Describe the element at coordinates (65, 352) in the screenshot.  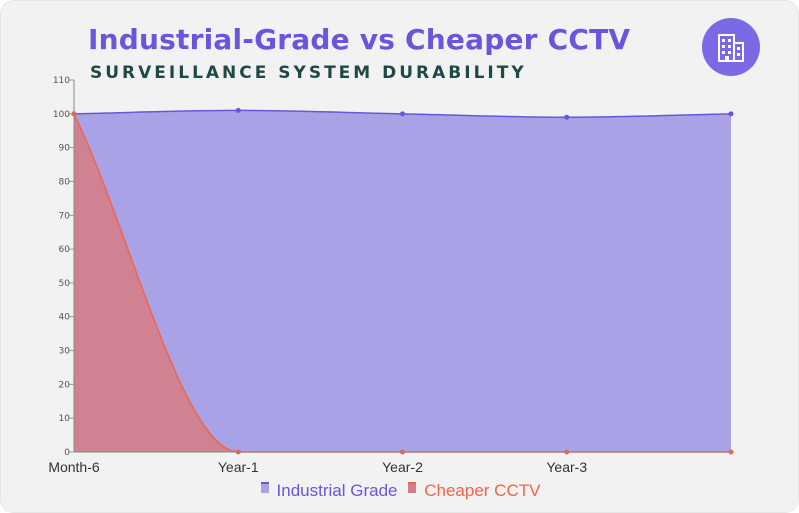
I see `y-tick-label: 30` at that location.